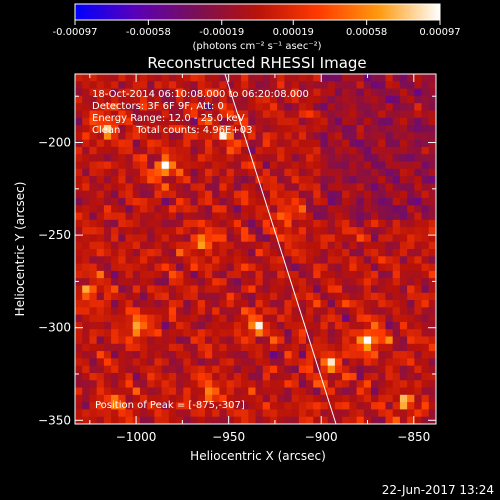  Describe the element at coordinates (221, 32) in the screenshot. I see `colorbar-tick-label: -0.00019` at that location.